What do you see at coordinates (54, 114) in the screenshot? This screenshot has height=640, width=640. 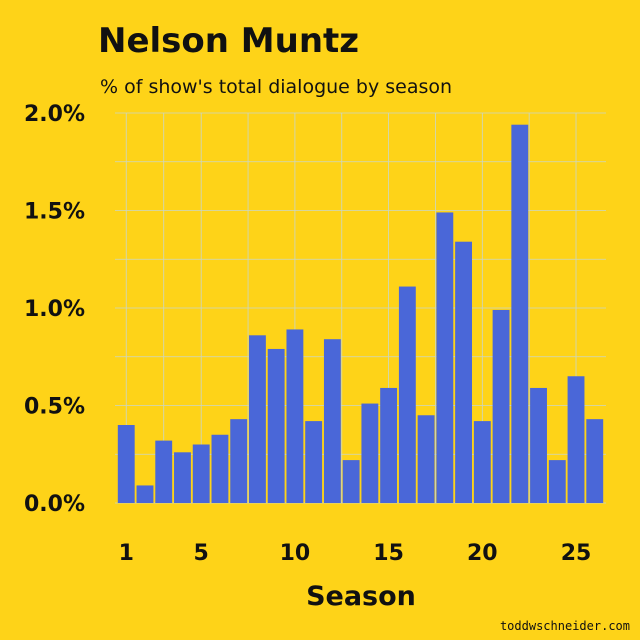 I see `y-tick-label: 2.0%` at bounding box center [54, 114].